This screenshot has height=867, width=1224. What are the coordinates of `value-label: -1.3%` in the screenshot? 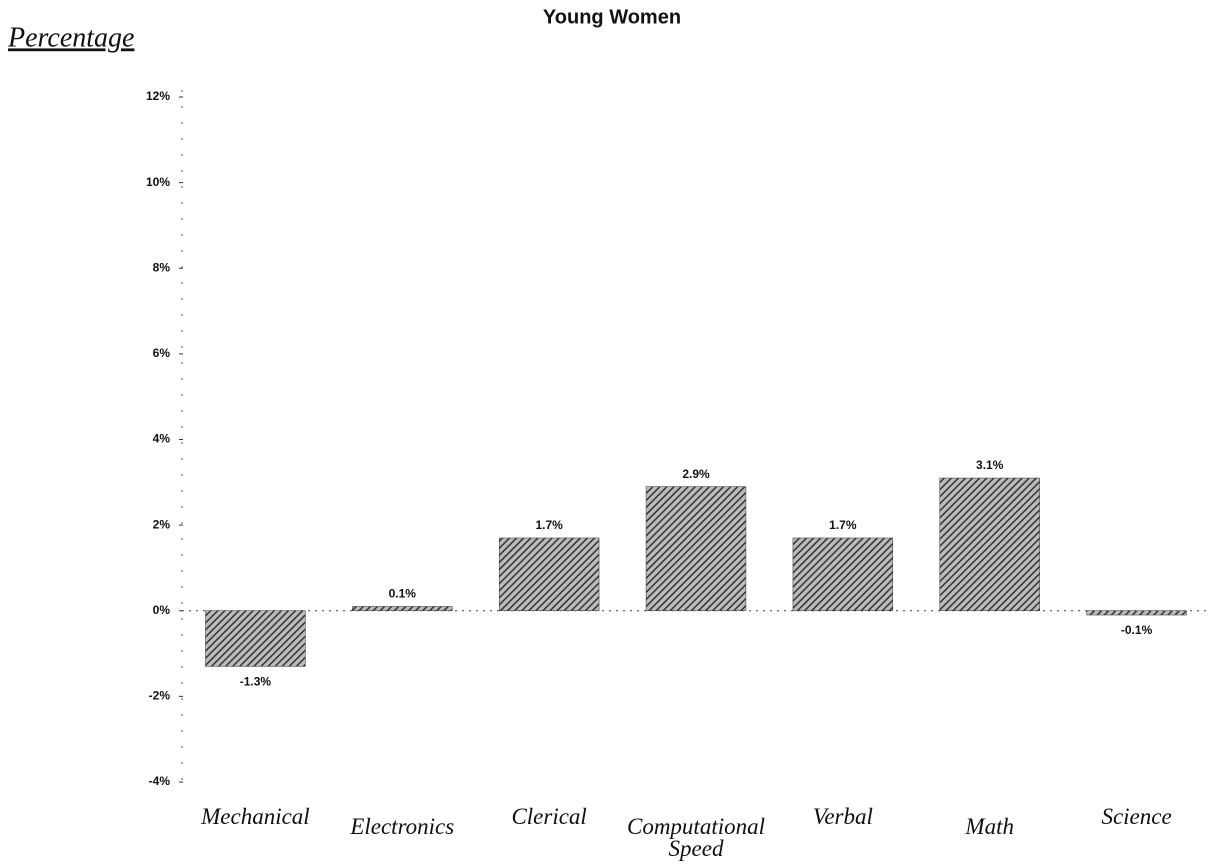 It's located at (256, 682).